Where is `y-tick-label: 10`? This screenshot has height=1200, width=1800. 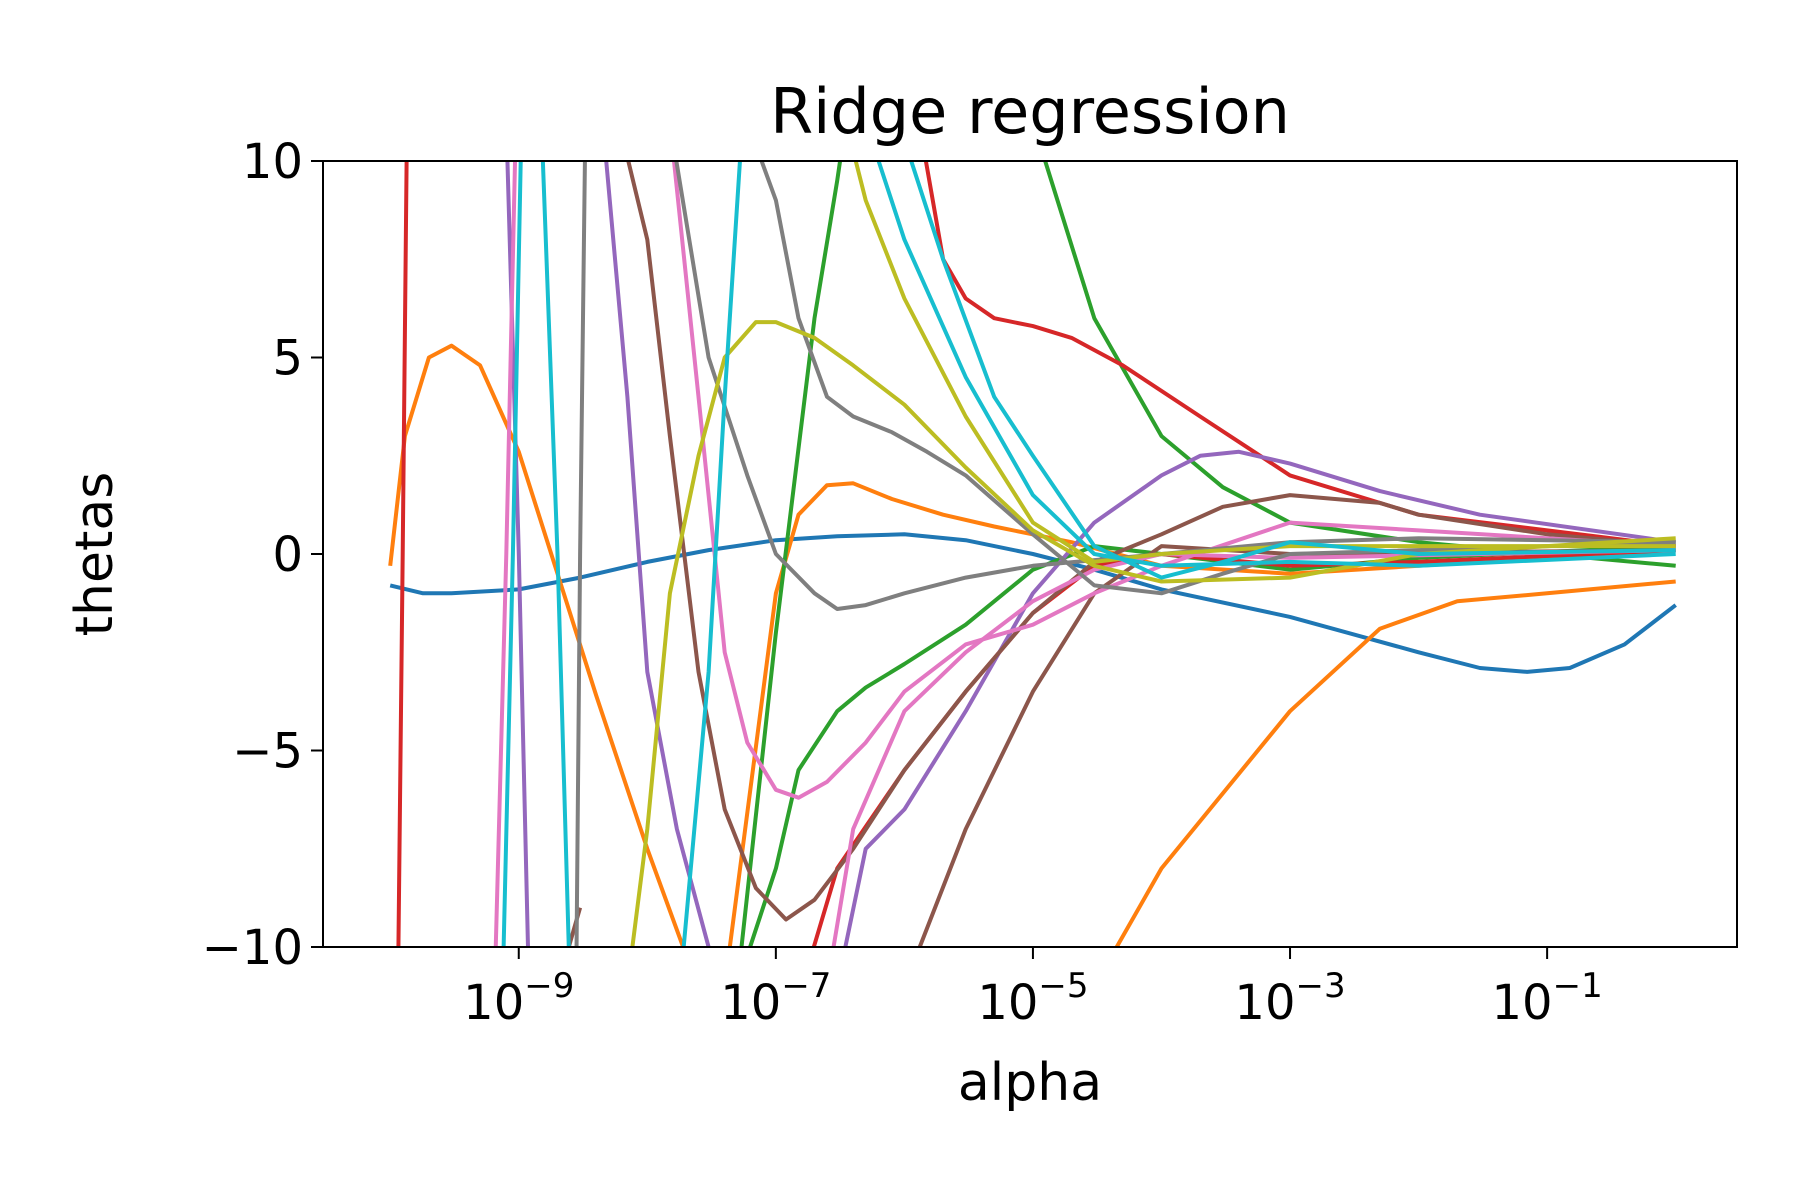
y-tick-label: 10 is located at coordinates (272, 162).